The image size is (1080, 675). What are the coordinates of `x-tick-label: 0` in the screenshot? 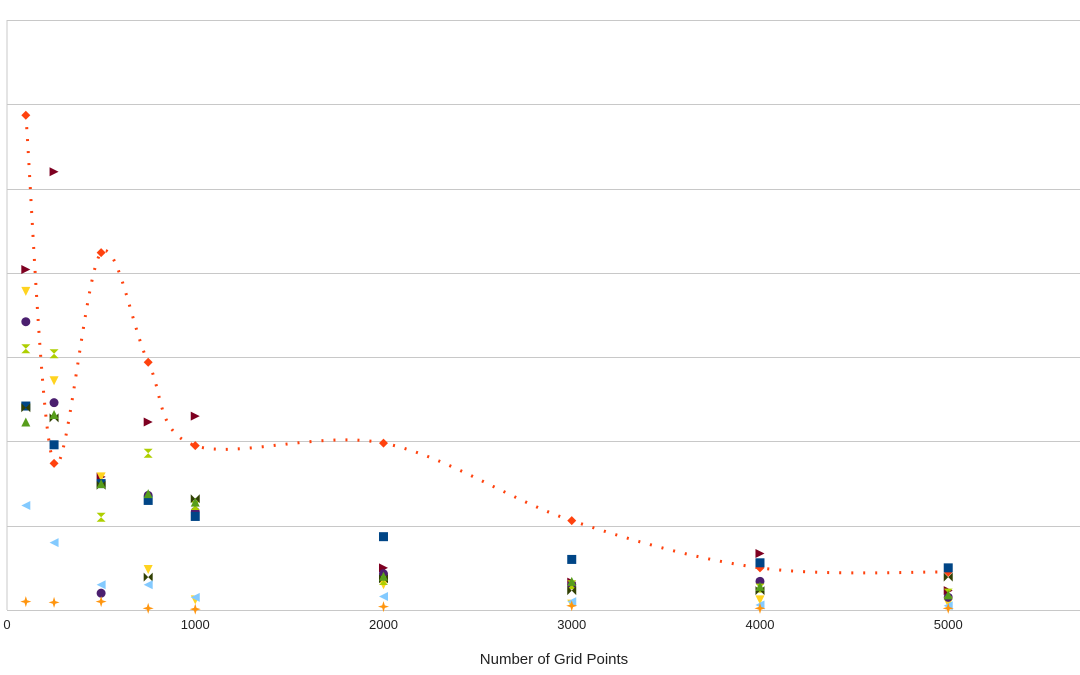 It's located at (6, 624).